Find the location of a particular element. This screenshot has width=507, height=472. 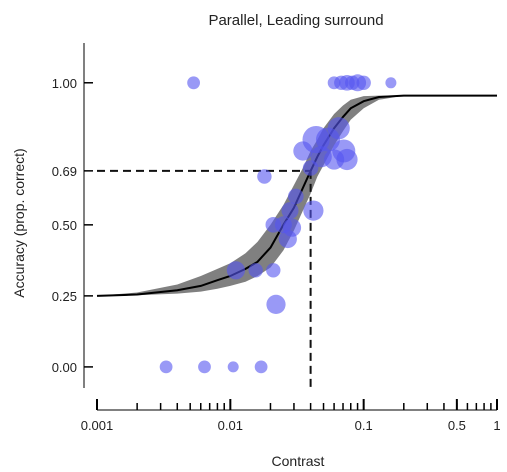

x-tick-label-0.5: 0.5 is located at coordinates (457, 425).